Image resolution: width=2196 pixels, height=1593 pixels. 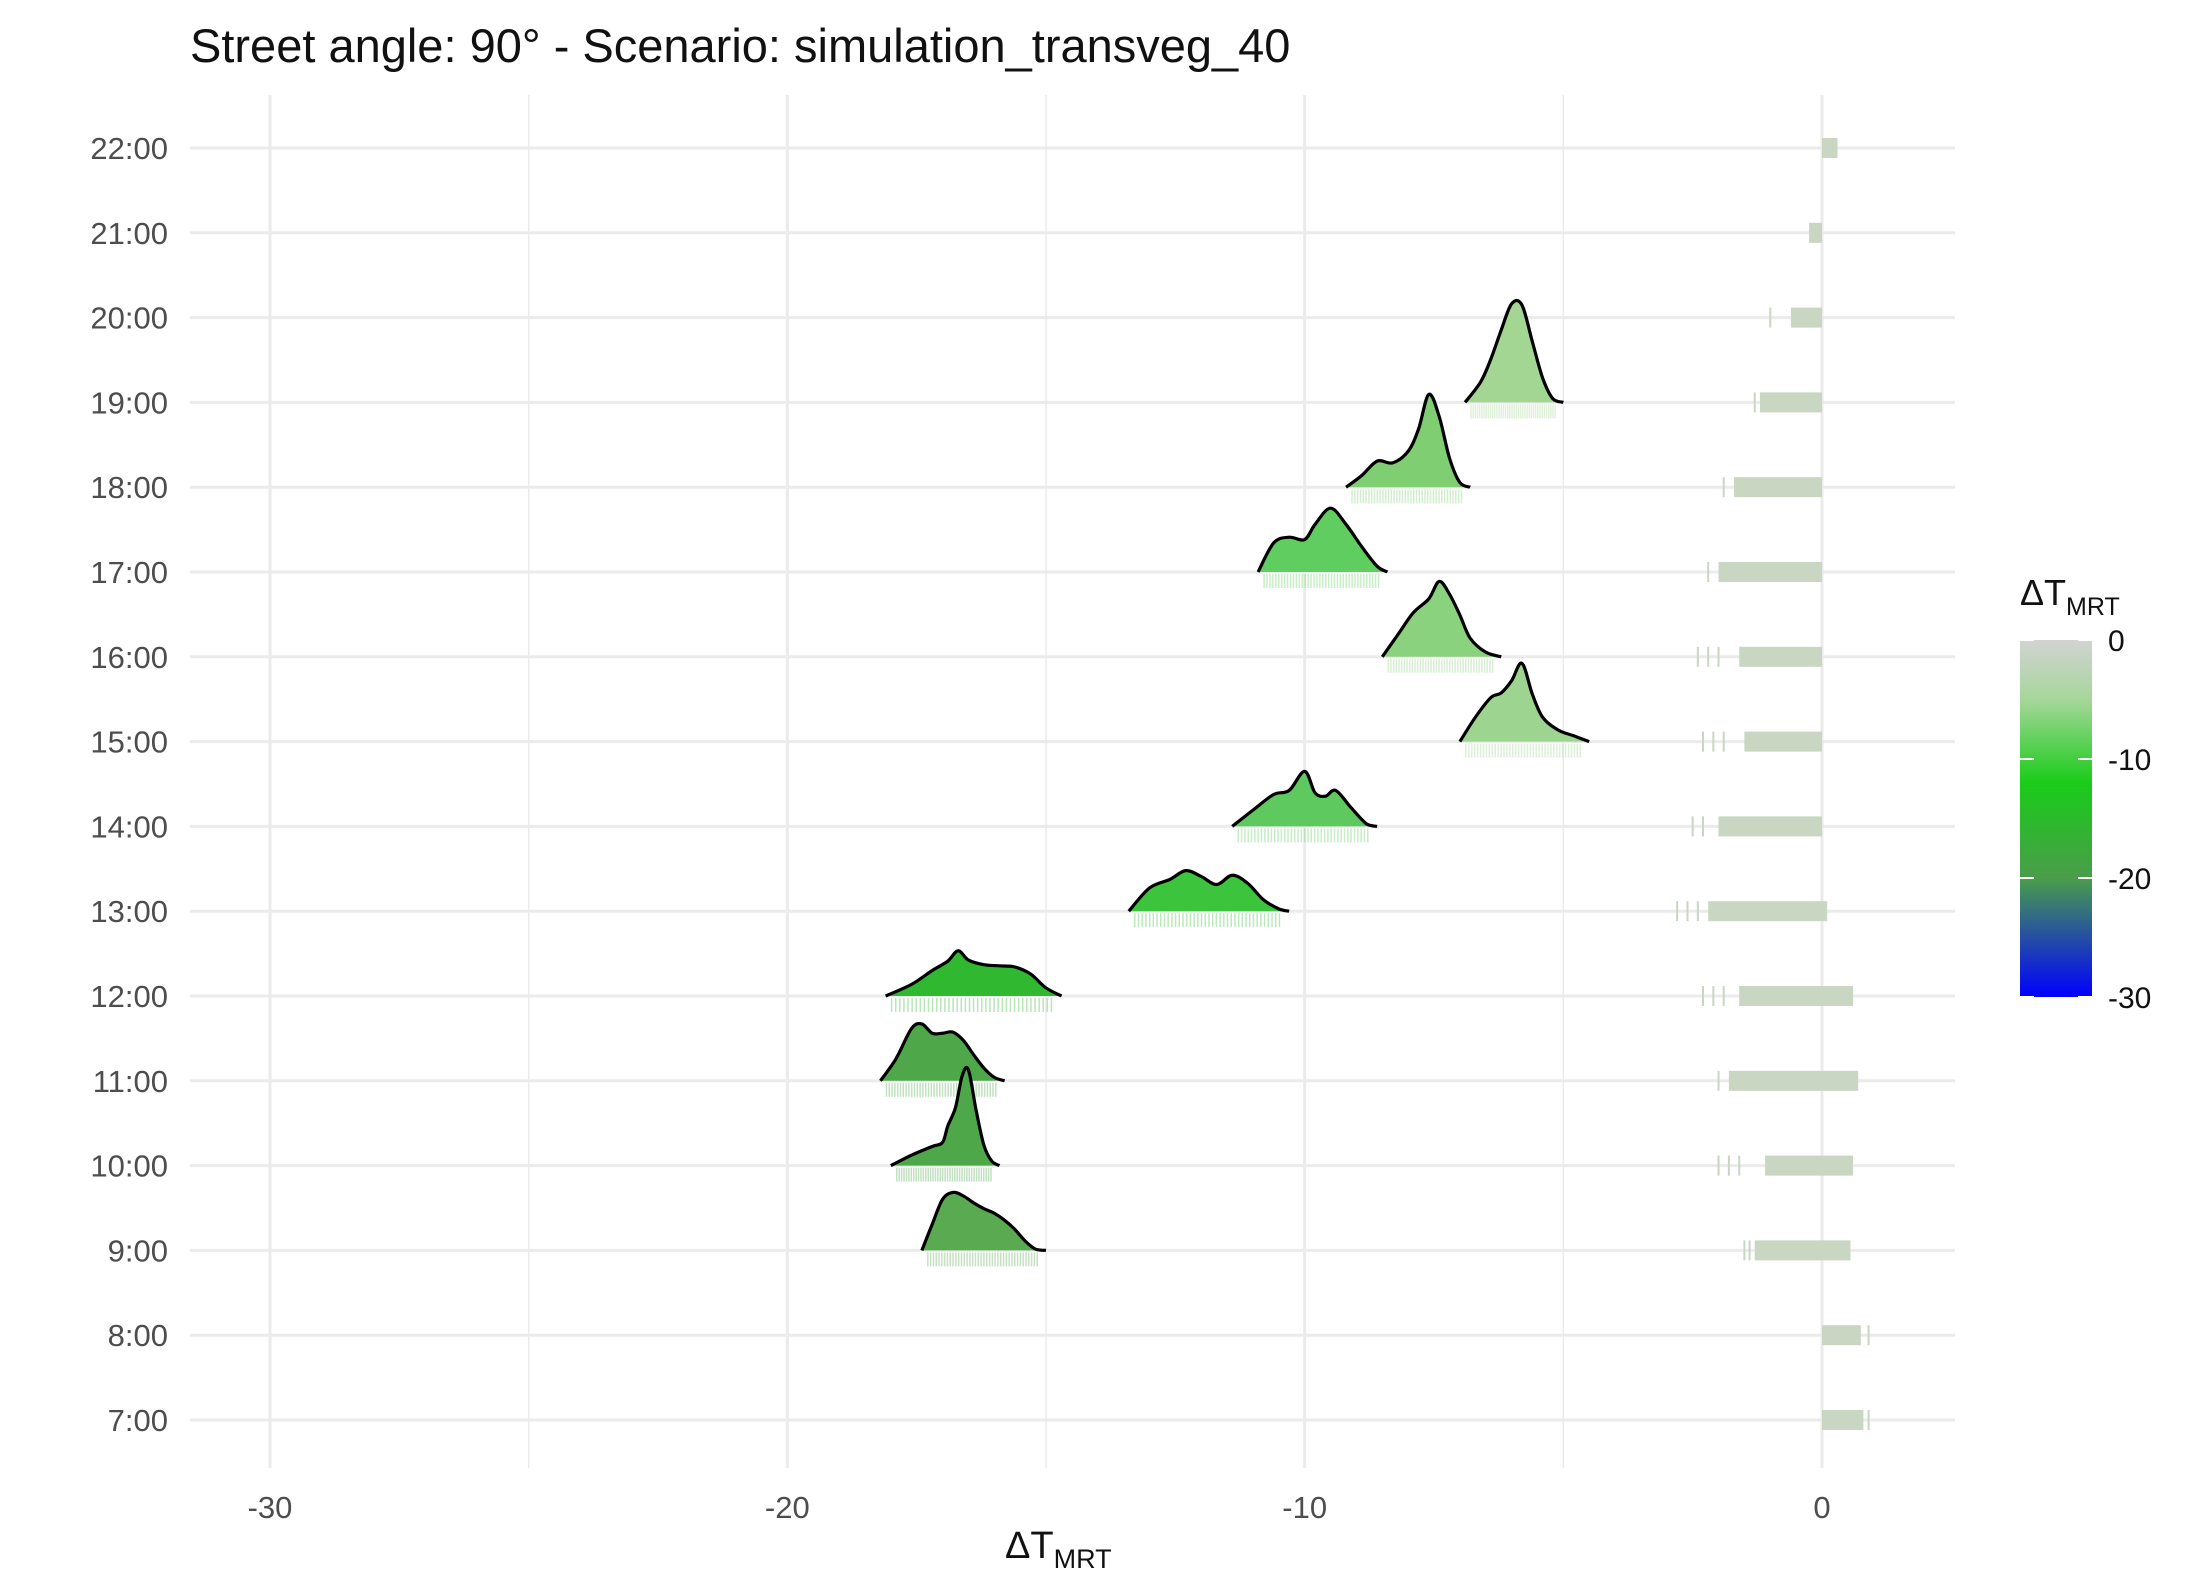 What do you see at coordinates (787, 1507) in the screenshot?
I see `x-tick-label: -20` at bounding box center [787, 1507].